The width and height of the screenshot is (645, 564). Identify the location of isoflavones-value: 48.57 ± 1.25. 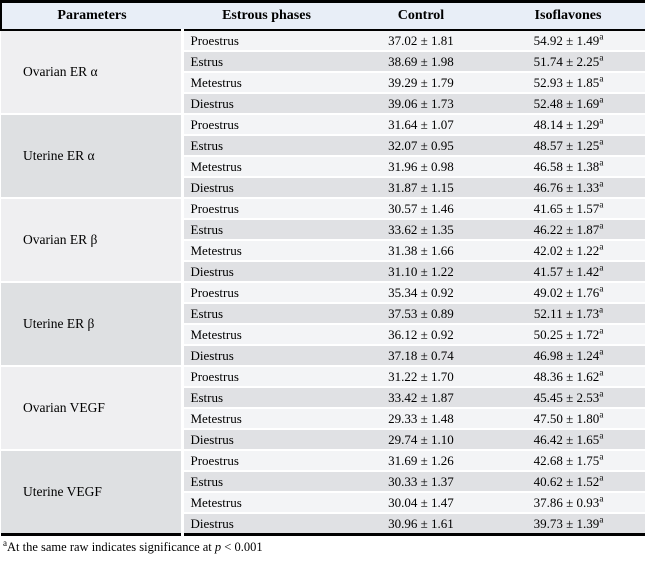
(566, 145).